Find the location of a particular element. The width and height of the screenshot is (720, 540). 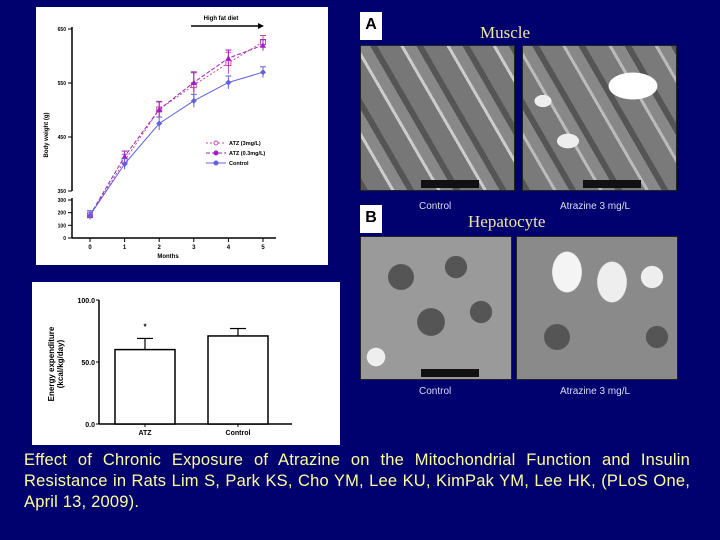

x-tick-label: 0 is located at coordinates (90, 248).